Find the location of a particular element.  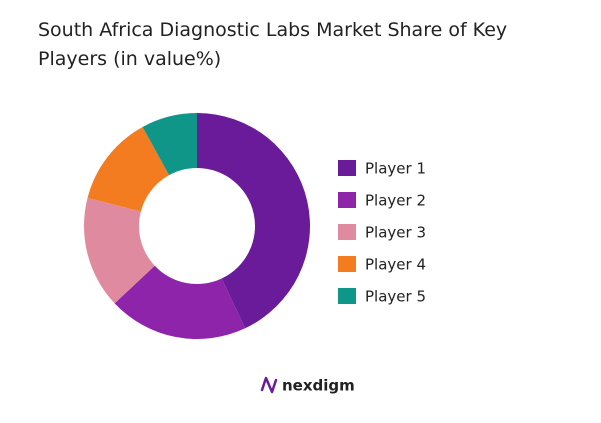

legend-label: Player 2 is located at coordinates (395, 201).